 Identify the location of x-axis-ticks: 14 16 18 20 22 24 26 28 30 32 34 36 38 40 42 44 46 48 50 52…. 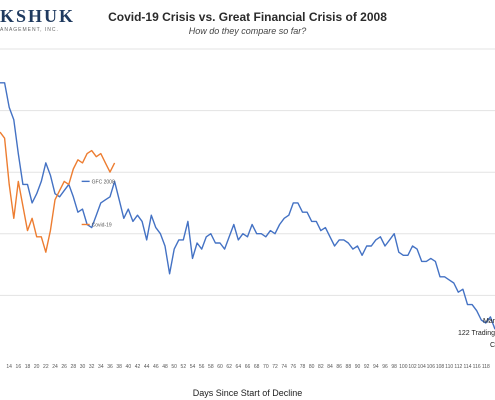
(248, 367).